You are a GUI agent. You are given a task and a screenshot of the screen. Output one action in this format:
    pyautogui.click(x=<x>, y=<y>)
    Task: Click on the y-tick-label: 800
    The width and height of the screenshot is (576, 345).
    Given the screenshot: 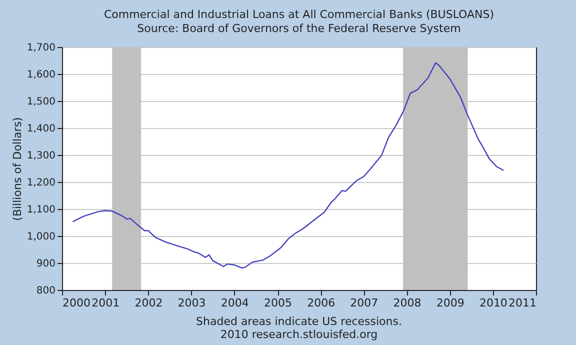 What is the action you would take?
    pyautogui.click(x=46, y=291)
    